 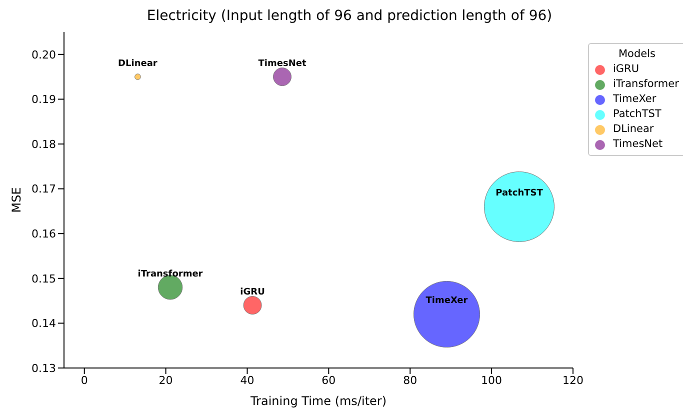 I want to click on text: iGRU, so click(x=252, y=292).